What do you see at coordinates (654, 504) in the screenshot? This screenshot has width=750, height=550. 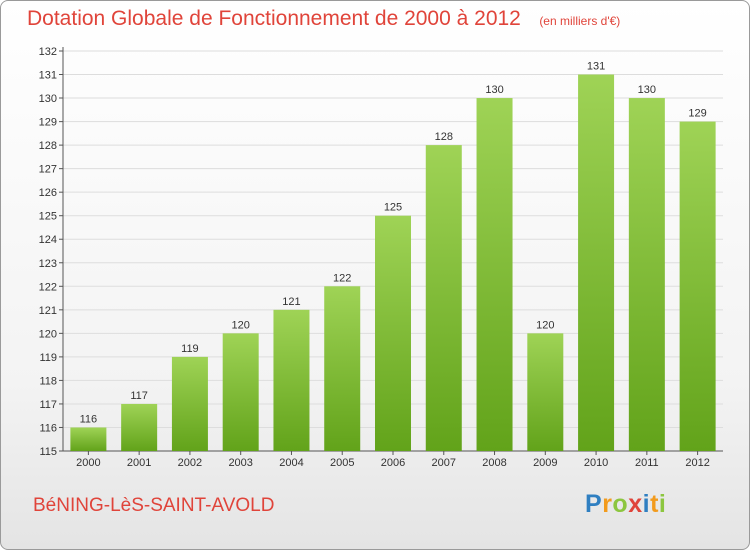 I see `brand-letter: t` at bounding box center [654, 504].